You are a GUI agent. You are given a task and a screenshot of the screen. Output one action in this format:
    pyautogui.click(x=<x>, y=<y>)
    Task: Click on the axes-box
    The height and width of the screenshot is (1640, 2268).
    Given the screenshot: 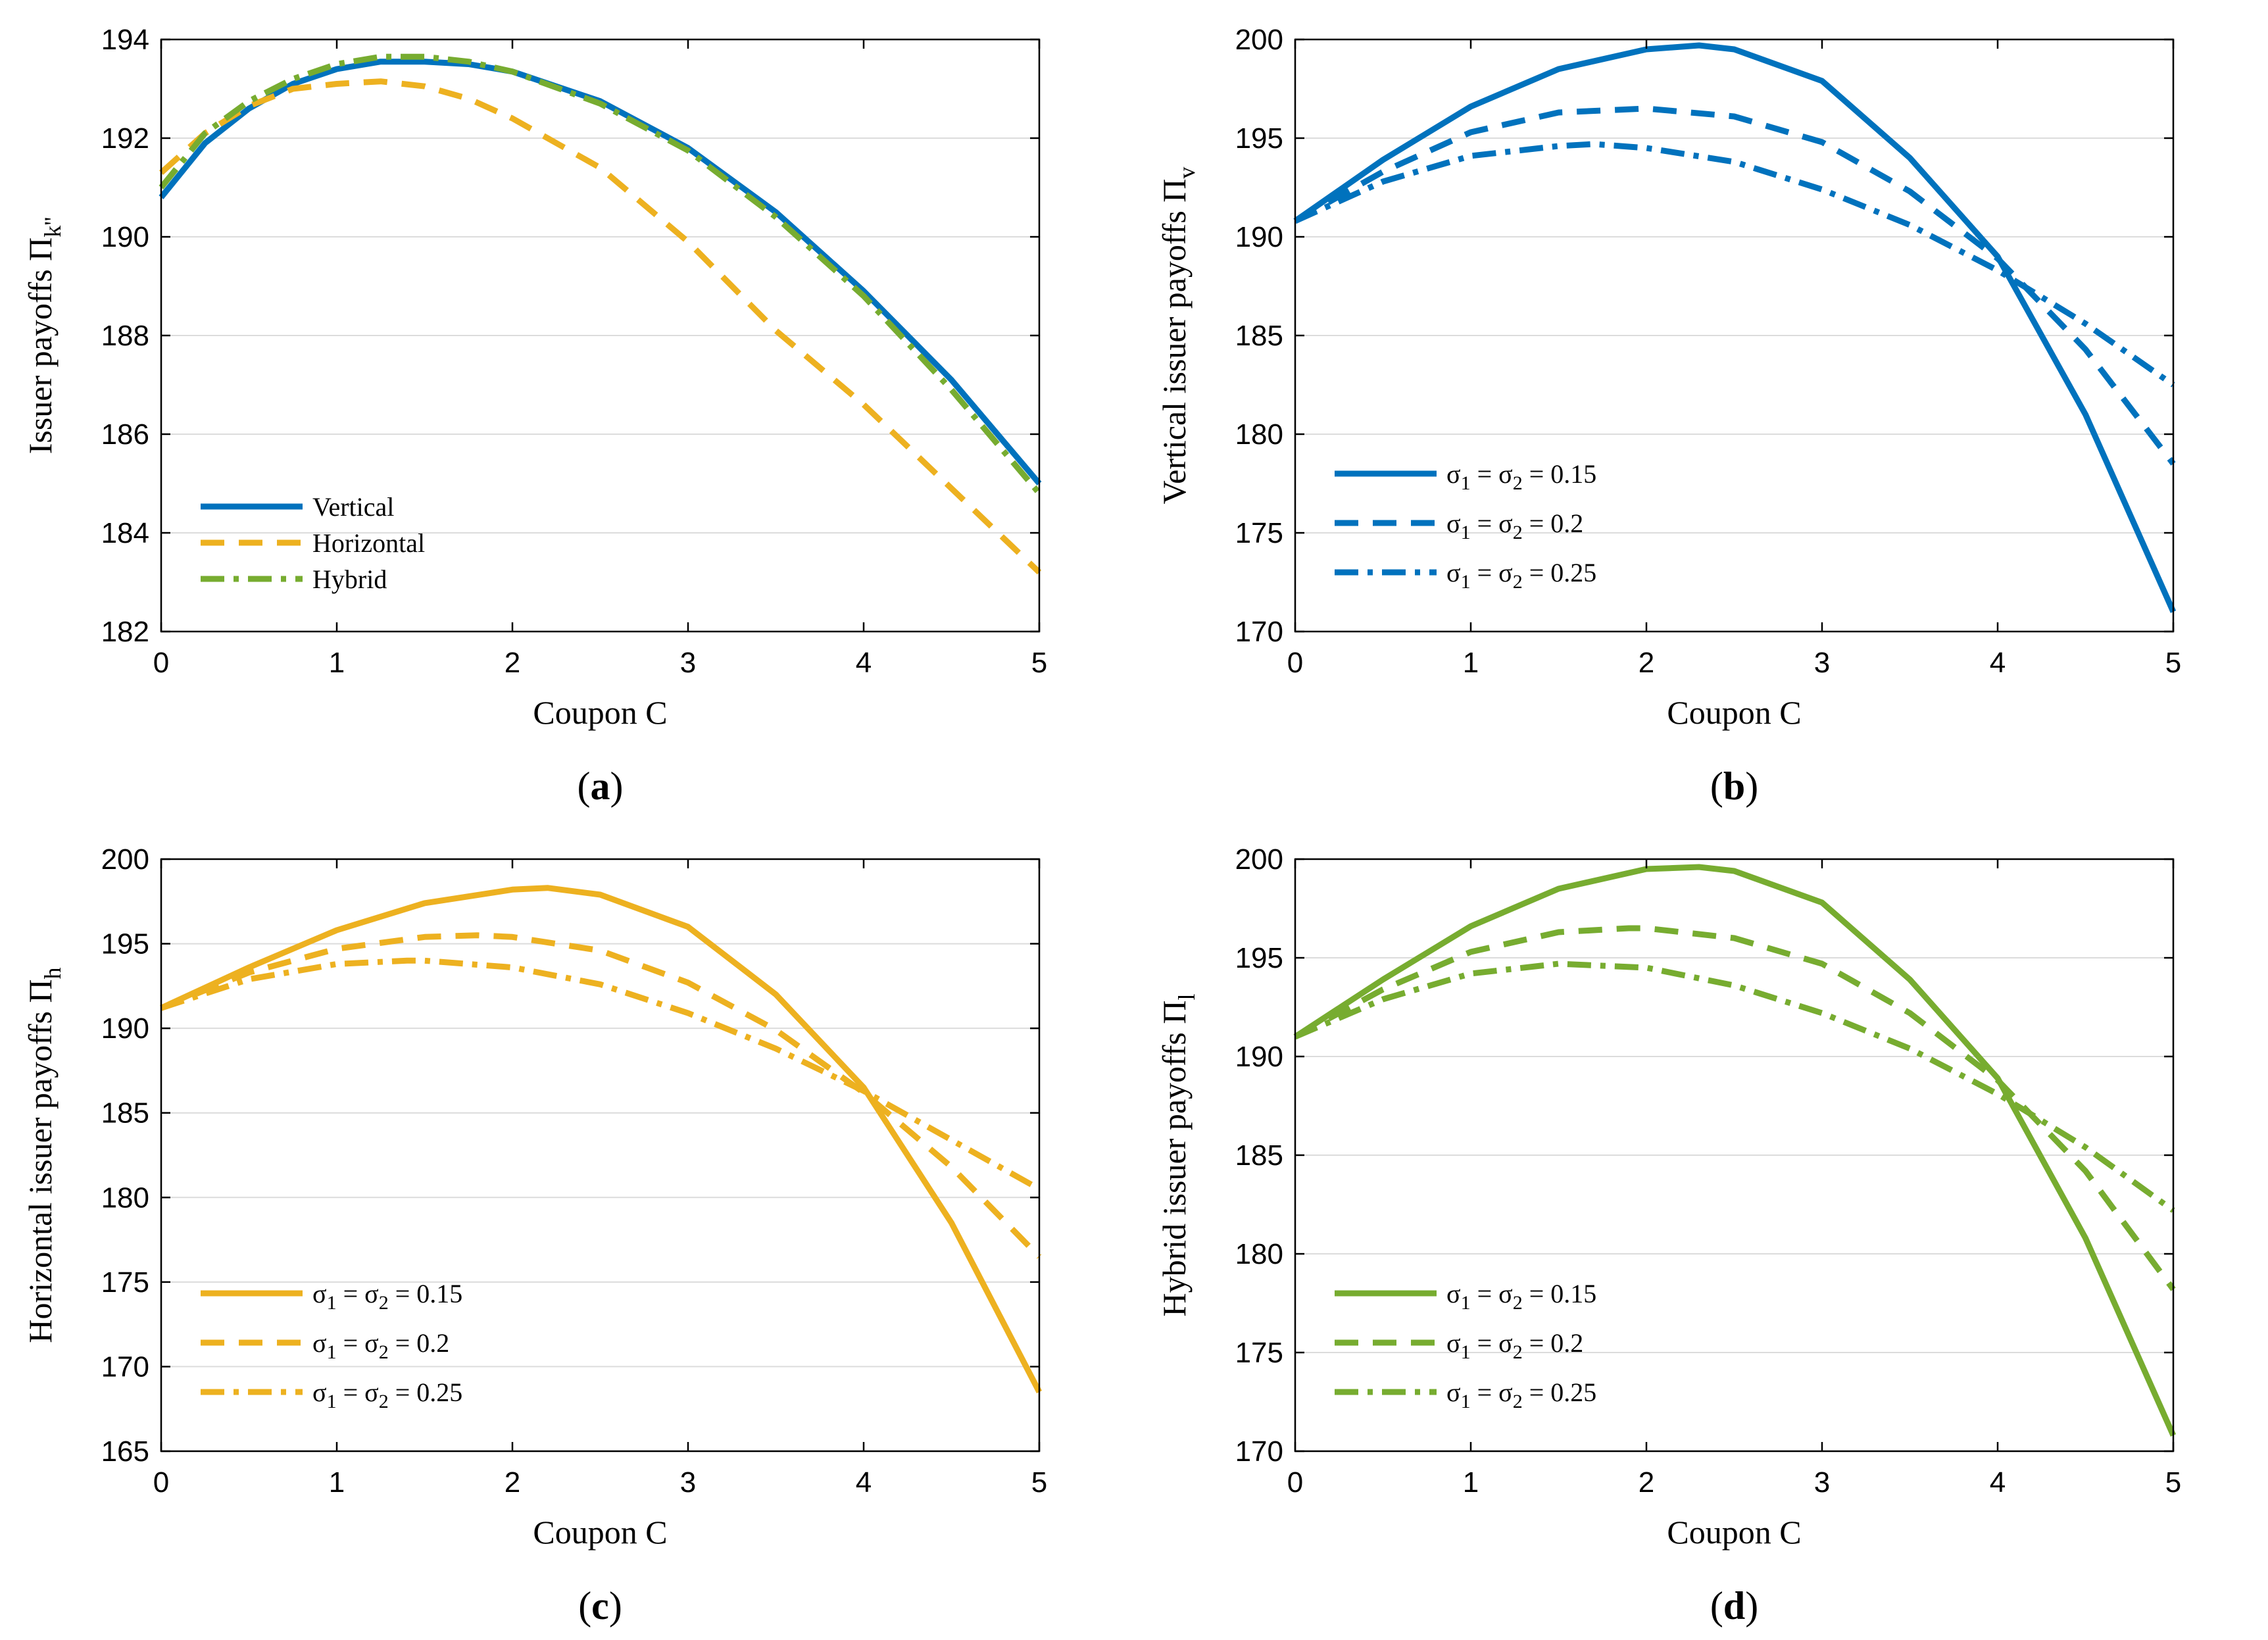 What is the action you would take?
    pyautogui.click(x=601, y=1155)
    